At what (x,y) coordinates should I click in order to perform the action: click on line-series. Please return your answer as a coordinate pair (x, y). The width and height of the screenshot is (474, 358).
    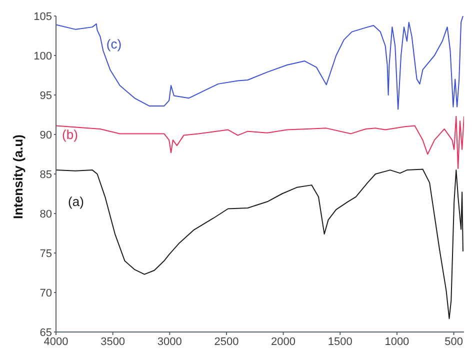
    Looking at the image, I should click on (260, 142).